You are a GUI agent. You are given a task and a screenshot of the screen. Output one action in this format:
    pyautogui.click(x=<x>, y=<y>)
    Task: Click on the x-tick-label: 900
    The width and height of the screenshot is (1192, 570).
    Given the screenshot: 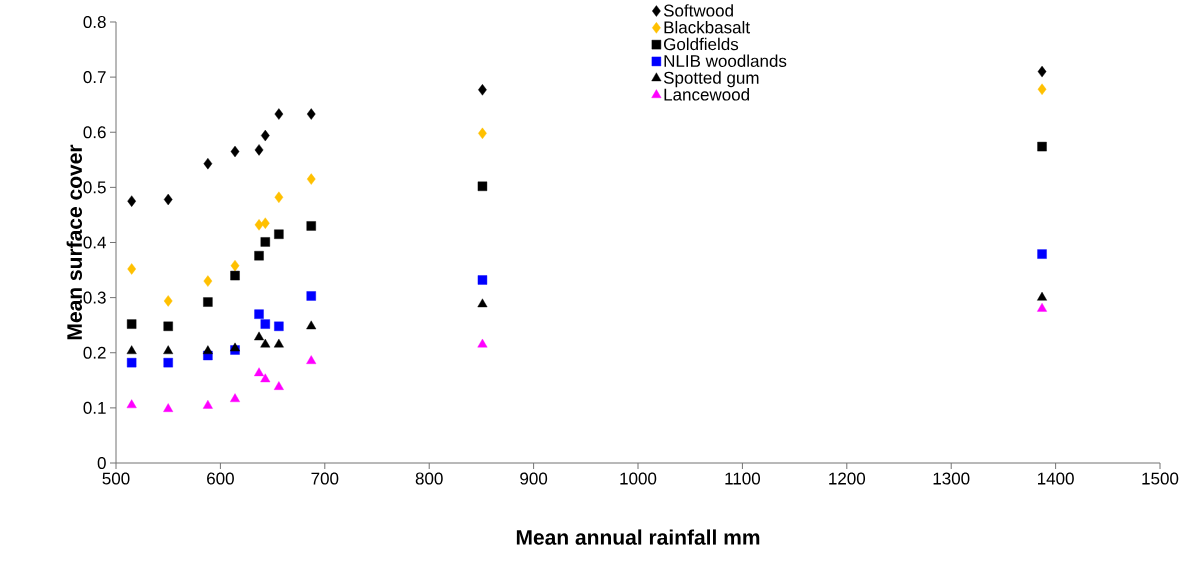 What is the action you would take?
    pyautogui.click(x=534, y=478)
    